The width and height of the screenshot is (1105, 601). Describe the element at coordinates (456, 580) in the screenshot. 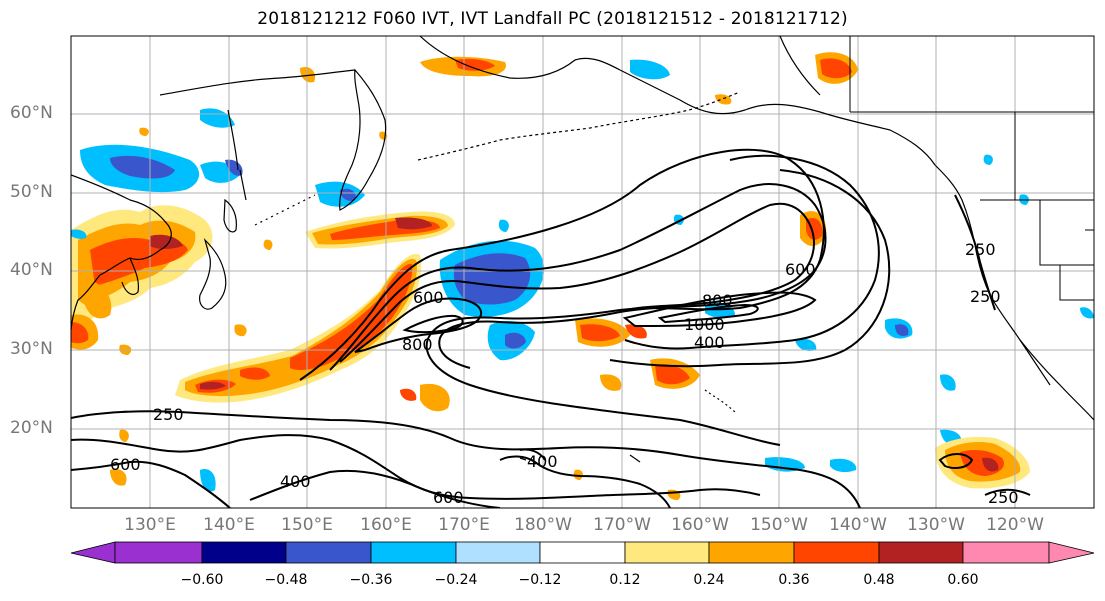

I see `colorbar-tick-label: −0.24` at that location.